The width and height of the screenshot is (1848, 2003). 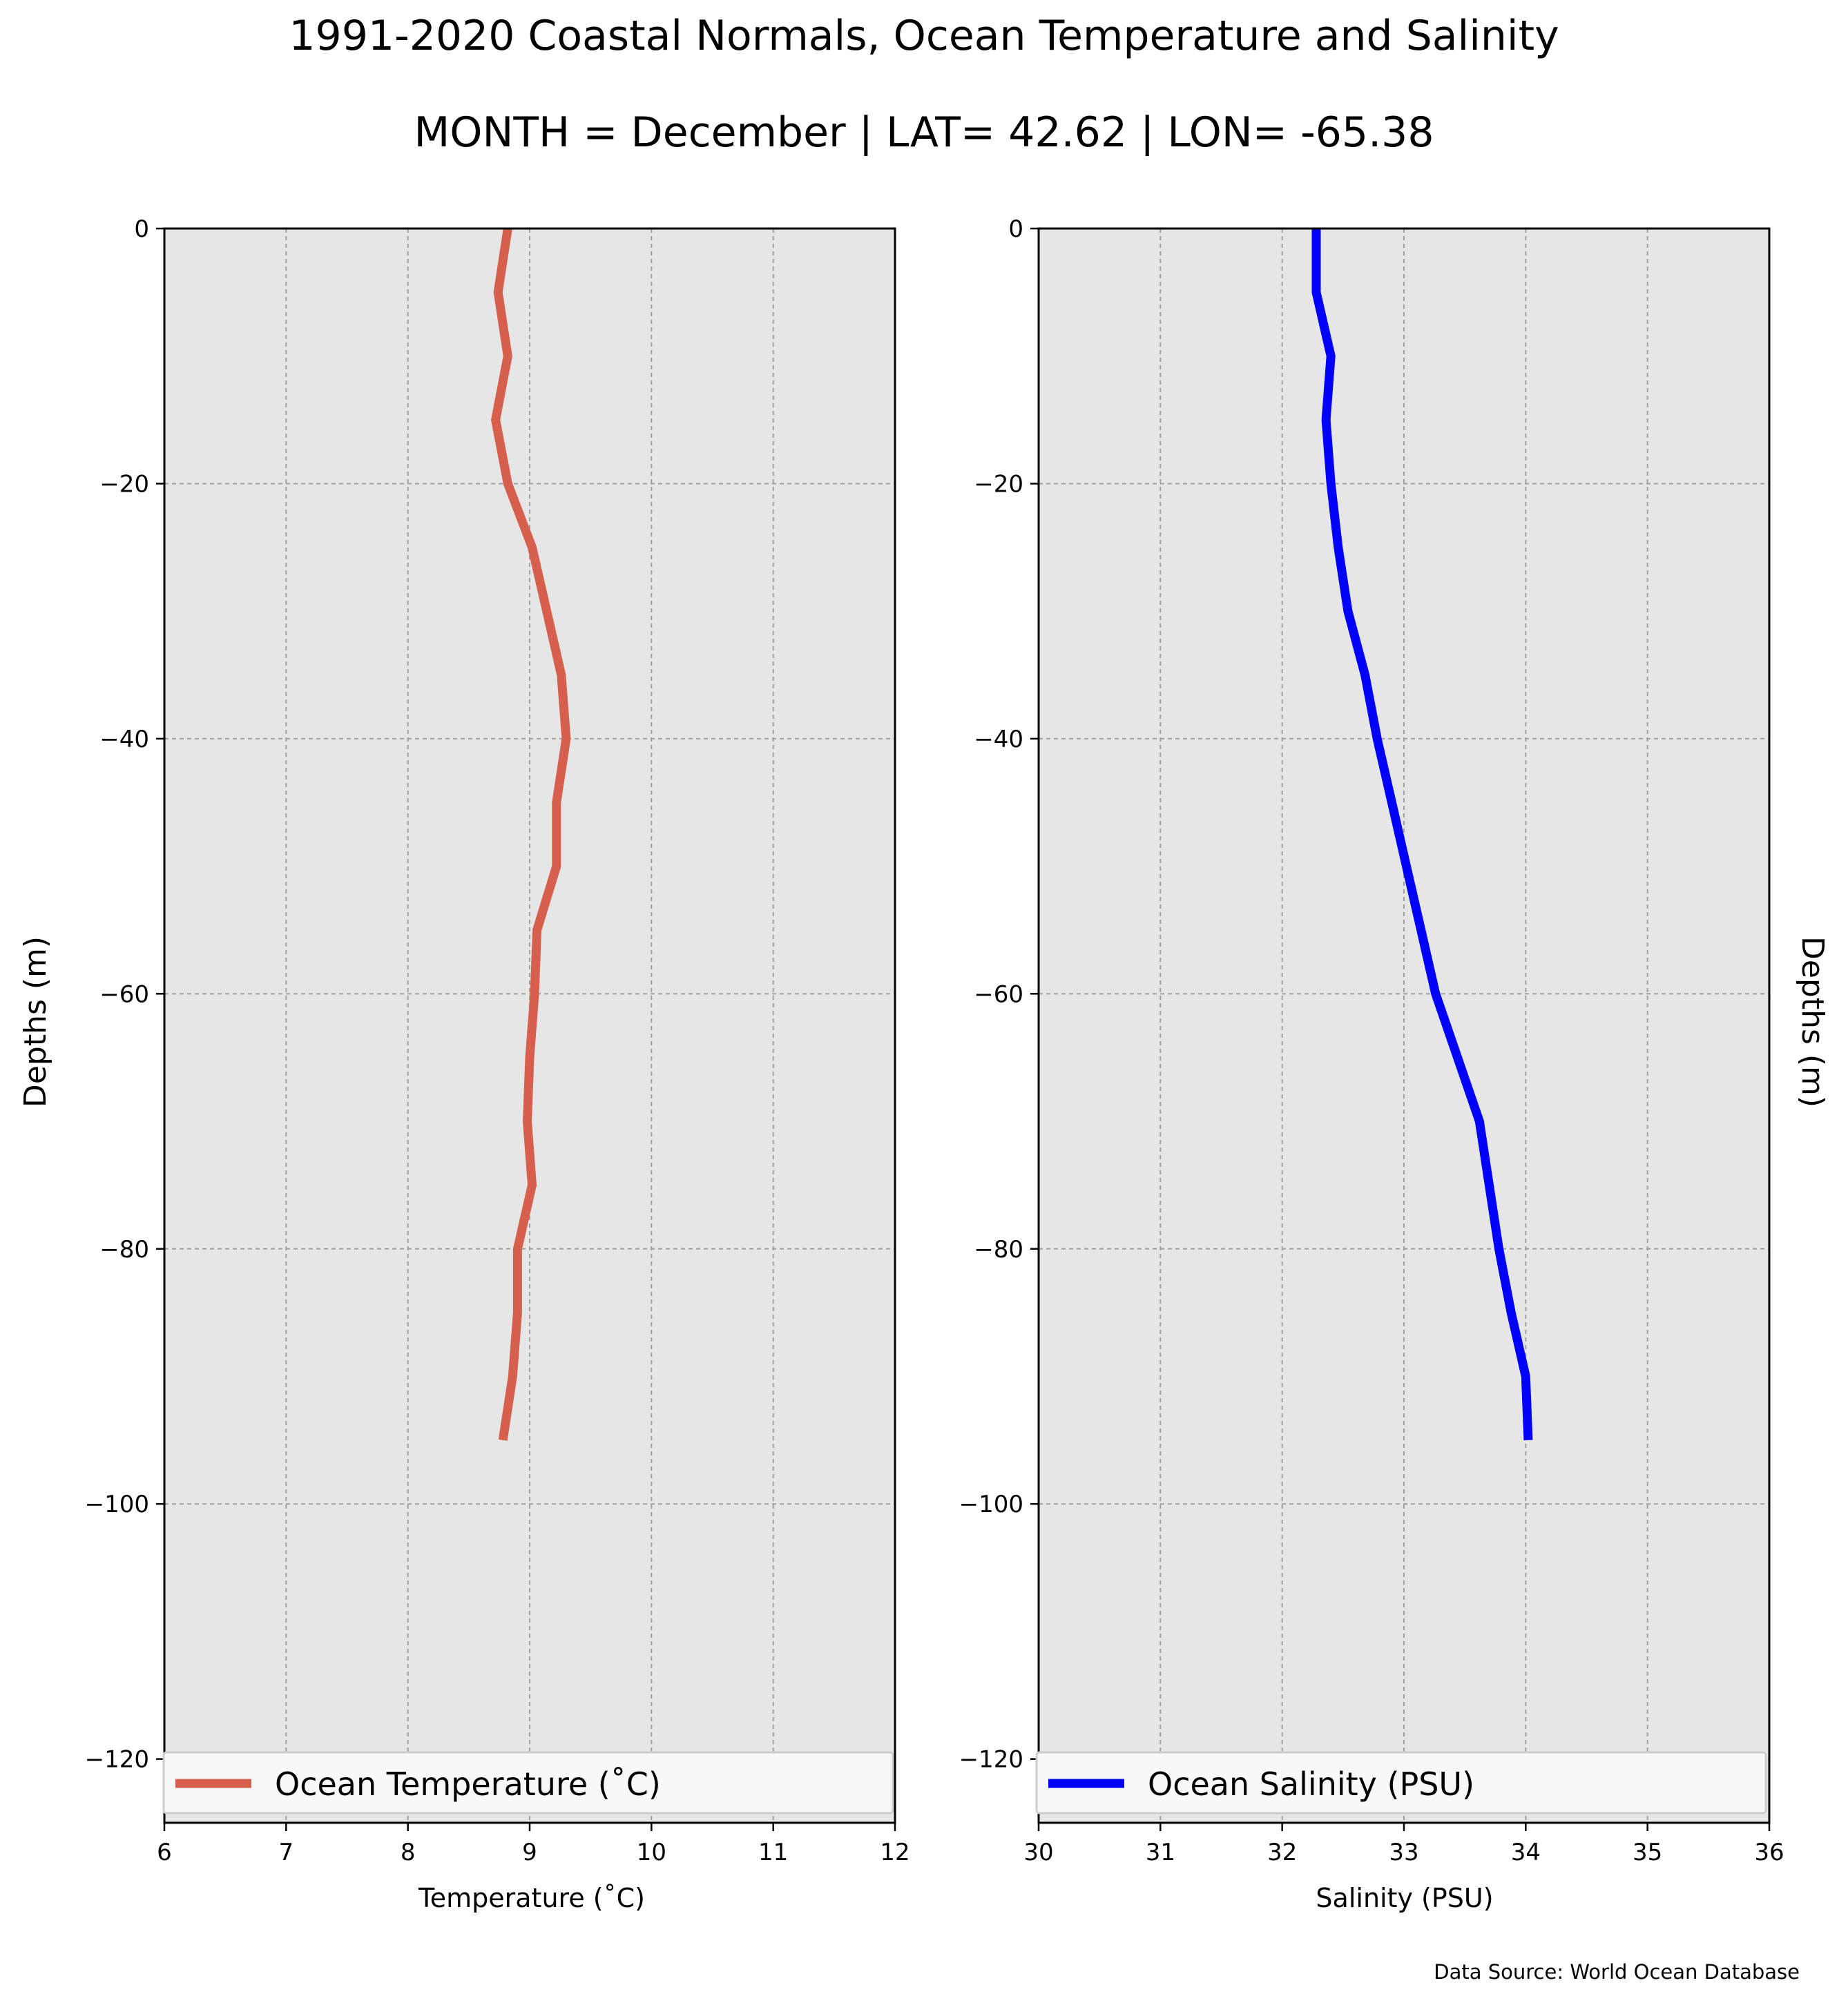 What do you see at coordinates (1311, 1784) in the screenshot?
I see `salinity-legend-label: Ocean Salinity (PSU)` at bounding box center [1311, 1784].